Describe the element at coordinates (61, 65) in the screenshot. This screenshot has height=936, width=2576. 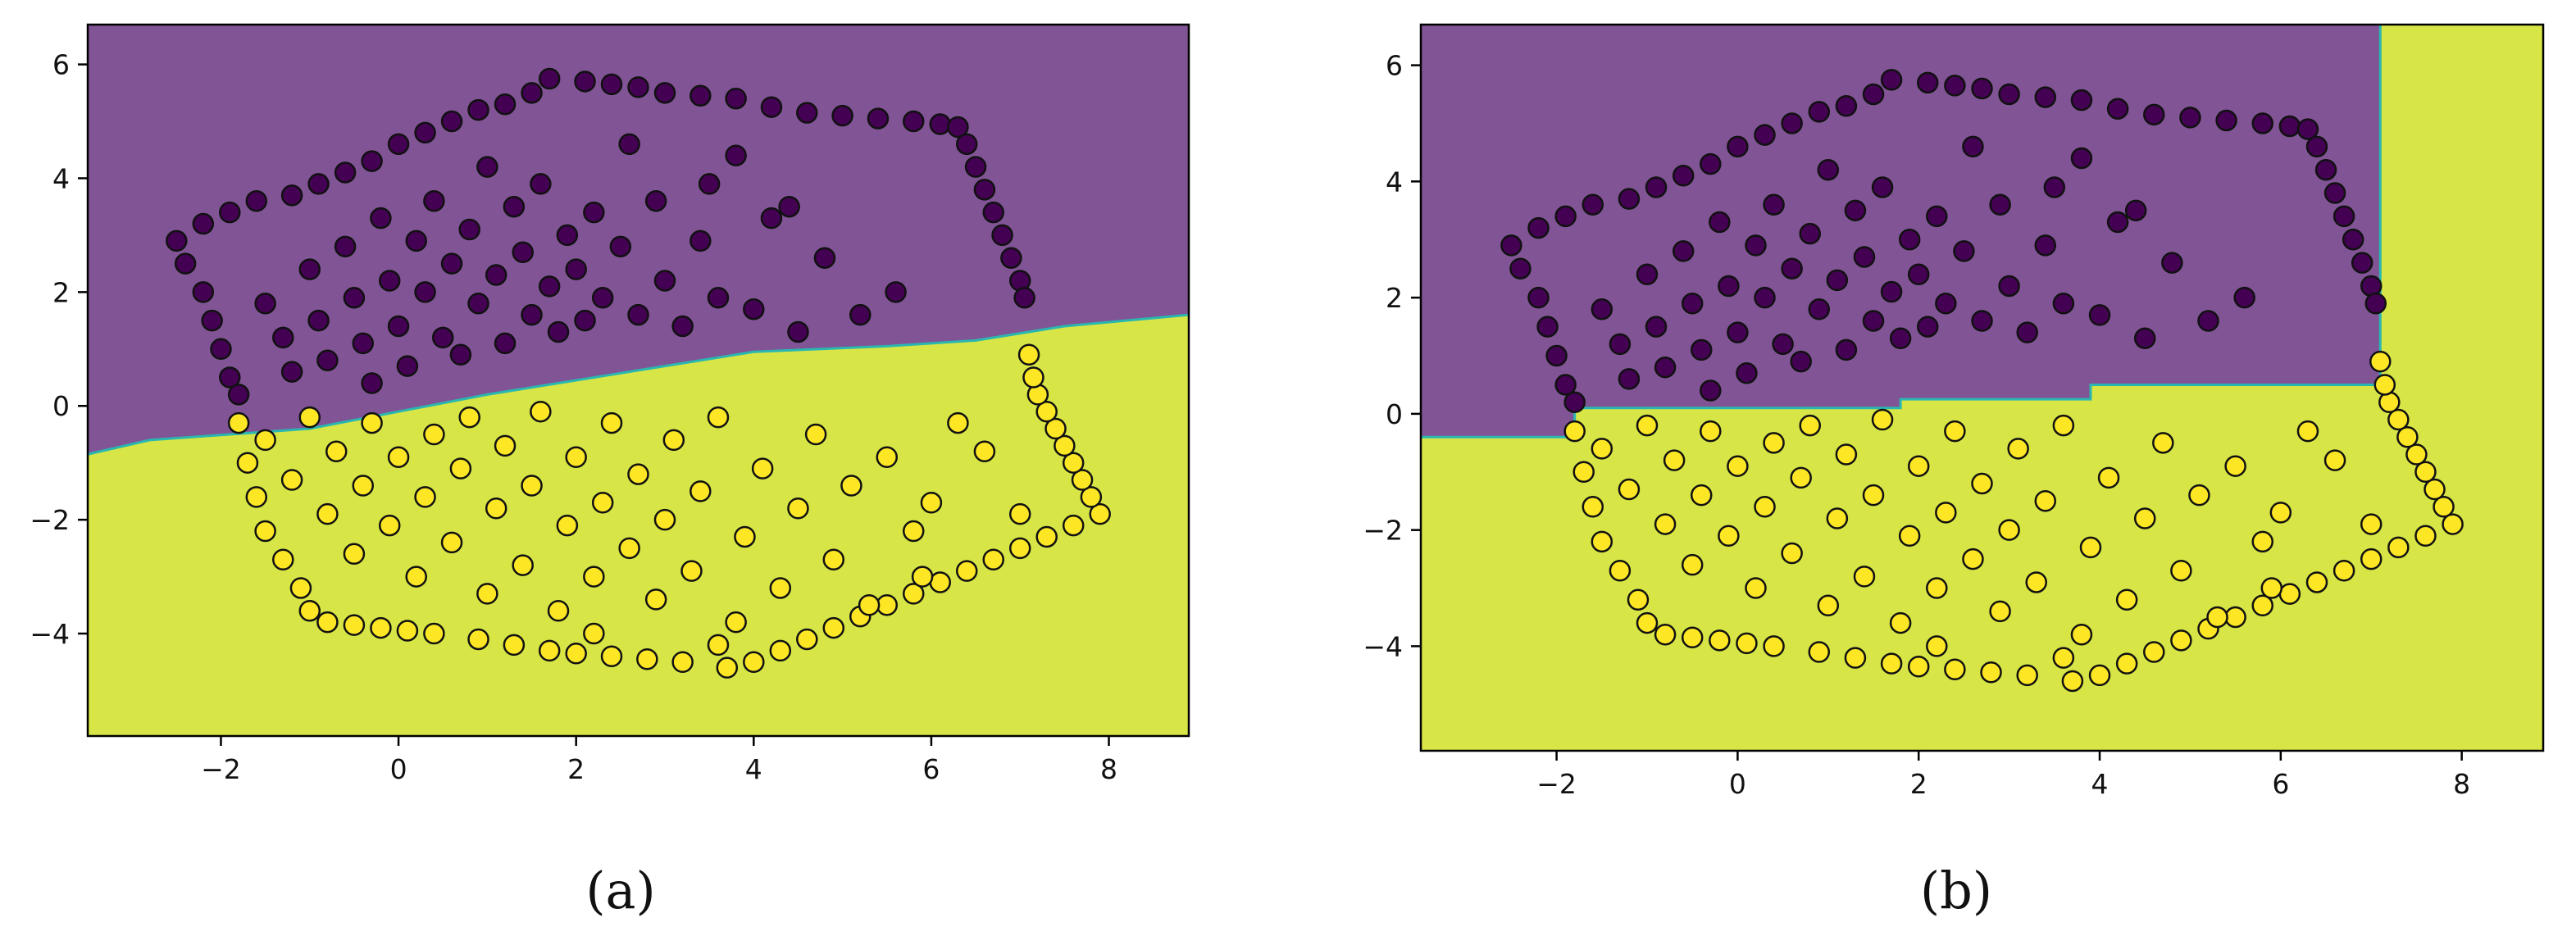
I see `y-tick-label: 6` at that location.